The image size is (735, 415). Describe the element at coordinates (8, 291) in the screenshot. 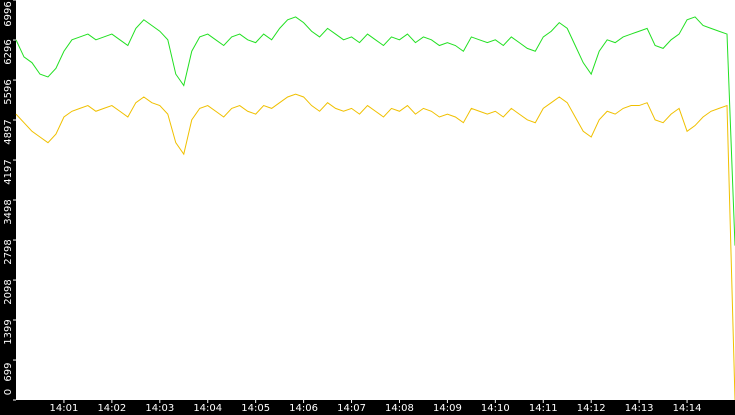

I see `y-tick-label: 2098` at that location.